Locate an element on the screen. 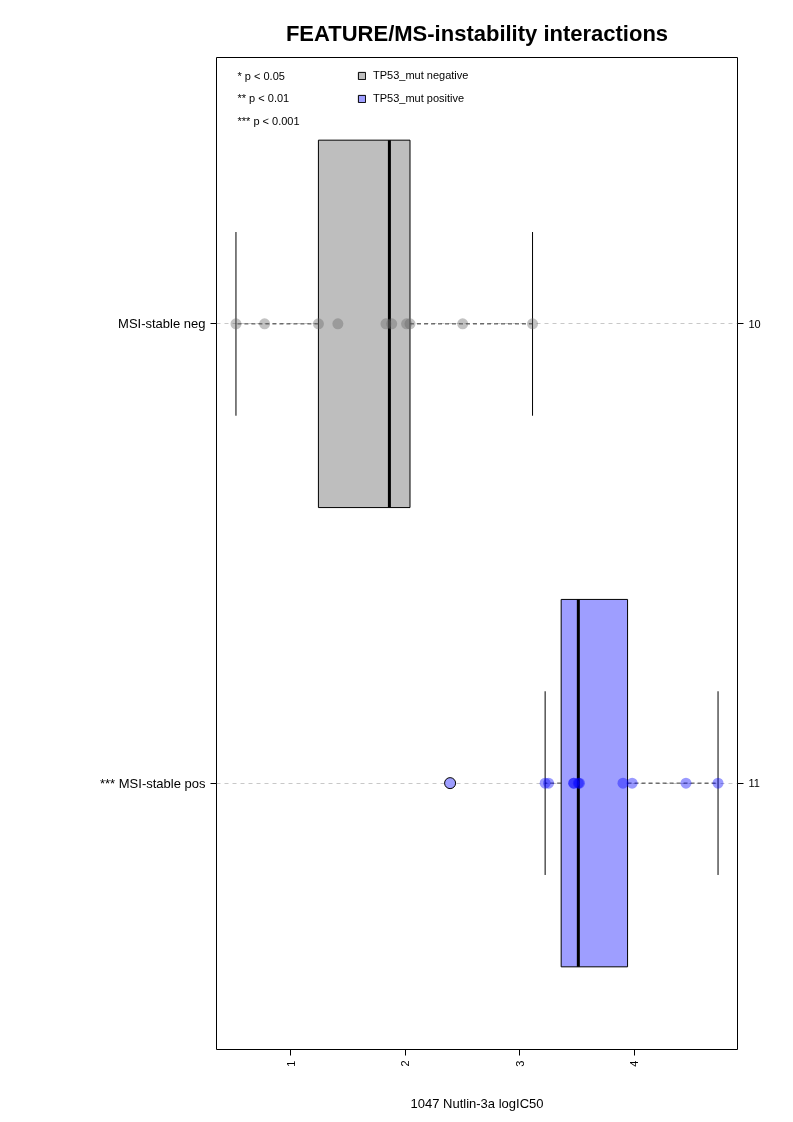  chart-title: FEATURE/MS-instability interactions is located at coordinates (477, 33).